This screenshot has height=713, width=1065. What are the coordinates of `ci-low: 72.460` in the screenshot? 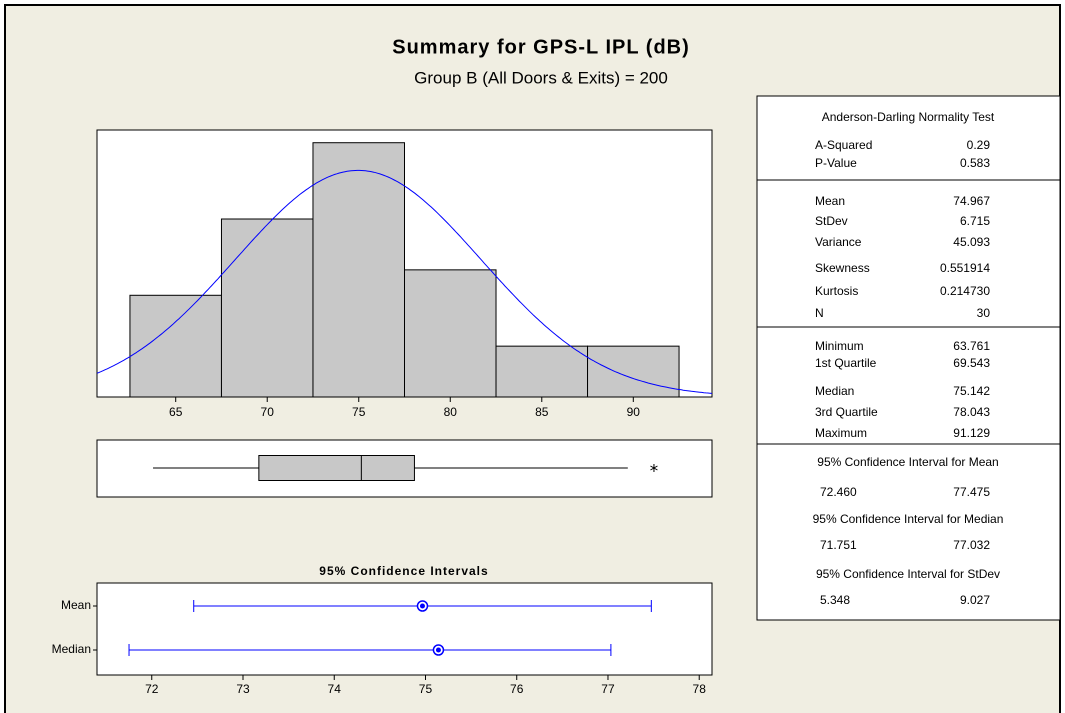 It's located at (838, 492).